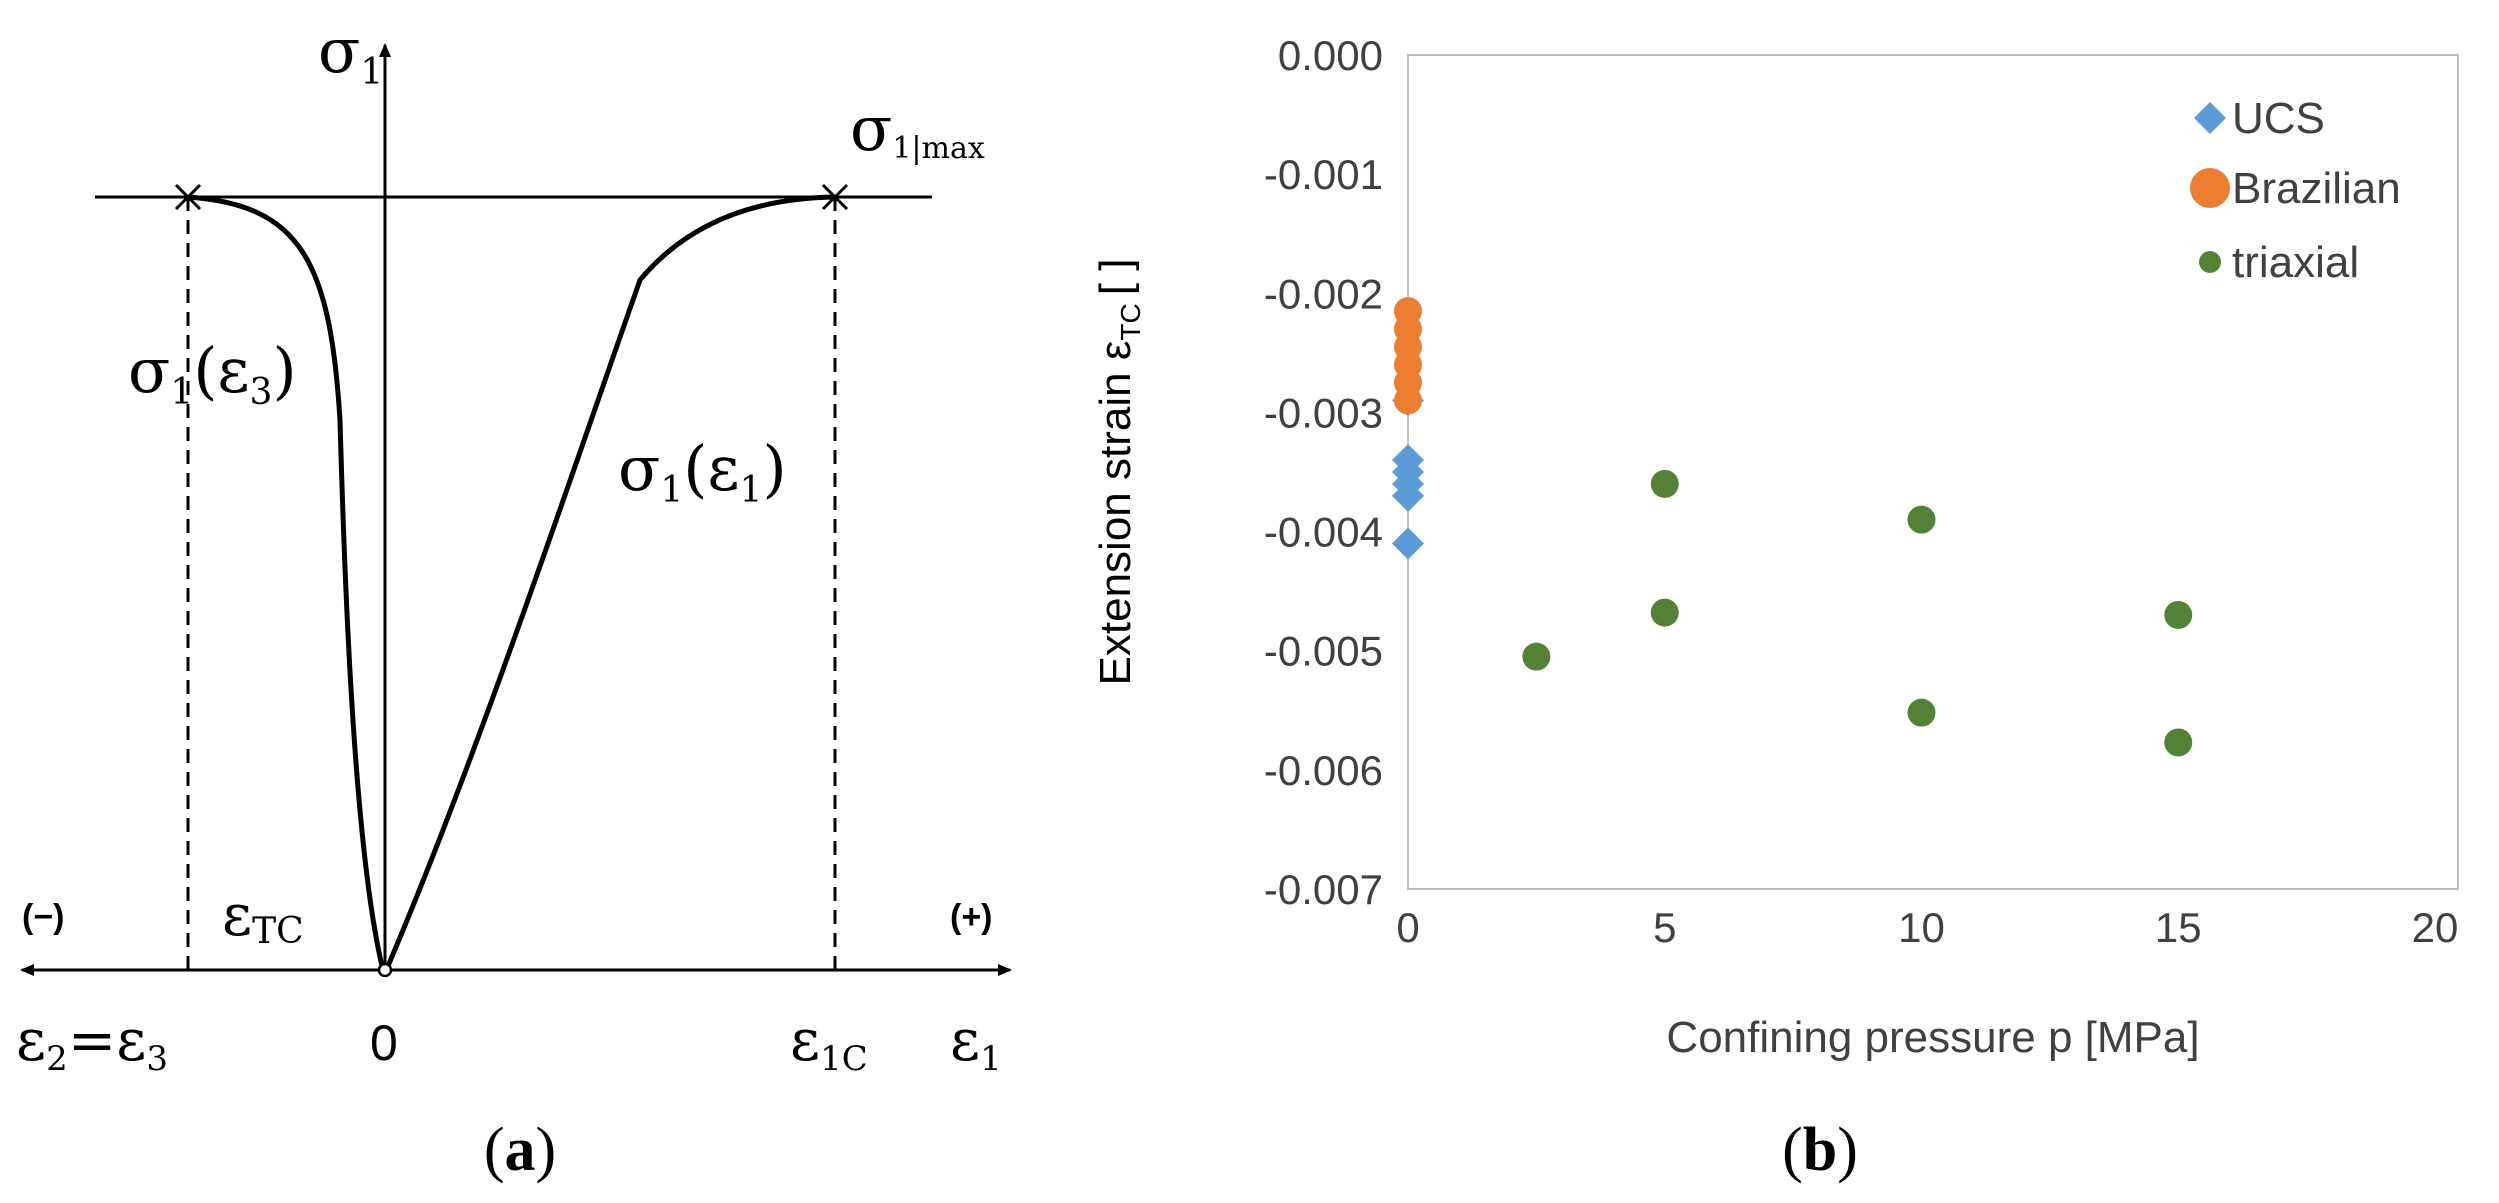  What do you see at coordinates (610, 580) in the screenshot?
I see `curve-sigma1-eps1` at bounding box center [610, 580].